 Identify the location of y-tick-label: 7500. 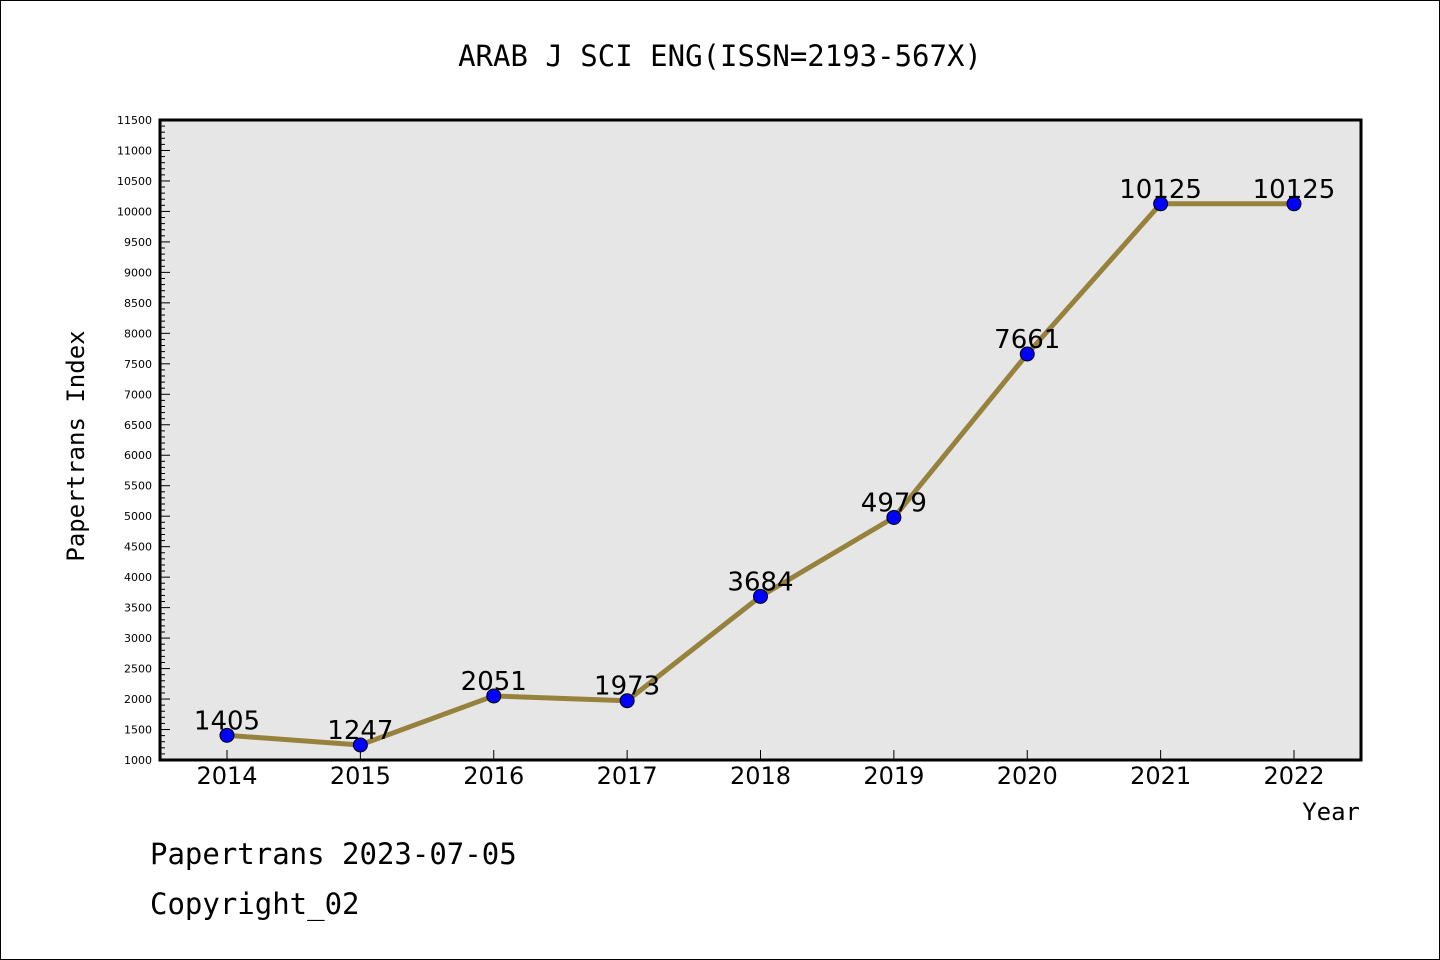
(138, 364).